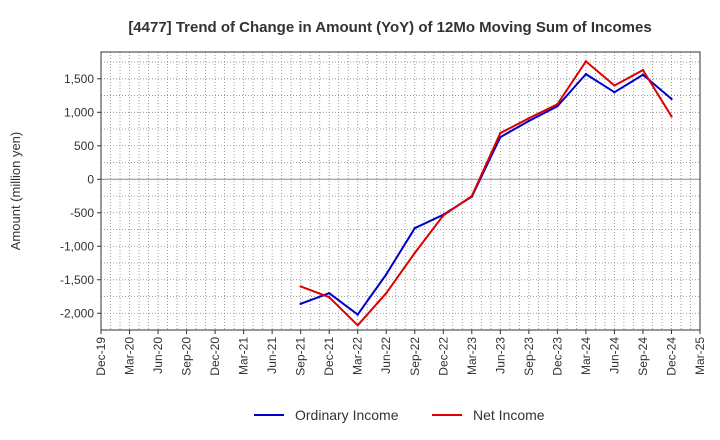  What do you see at coordinates (643, 356) in the screenshot?
I see `x-tick-label: Sep-24` at bounding box center [643, 356].